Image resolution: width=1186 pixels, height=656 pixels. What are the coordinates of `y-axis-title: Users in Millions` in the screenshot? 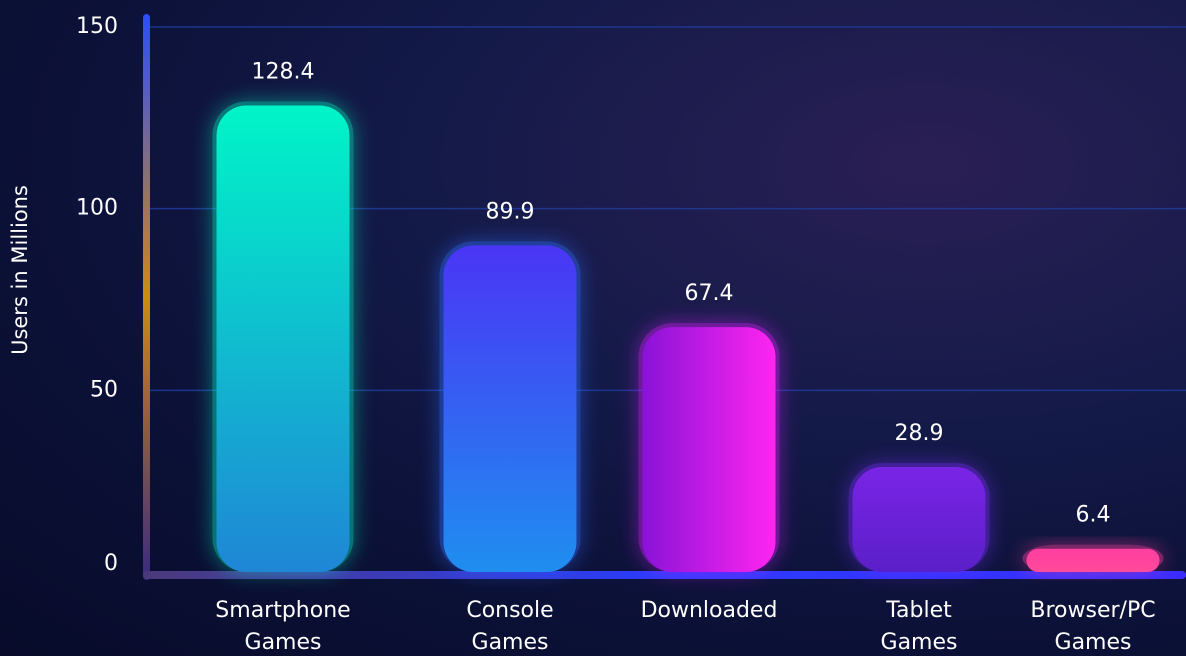 It's located at (20, 270).